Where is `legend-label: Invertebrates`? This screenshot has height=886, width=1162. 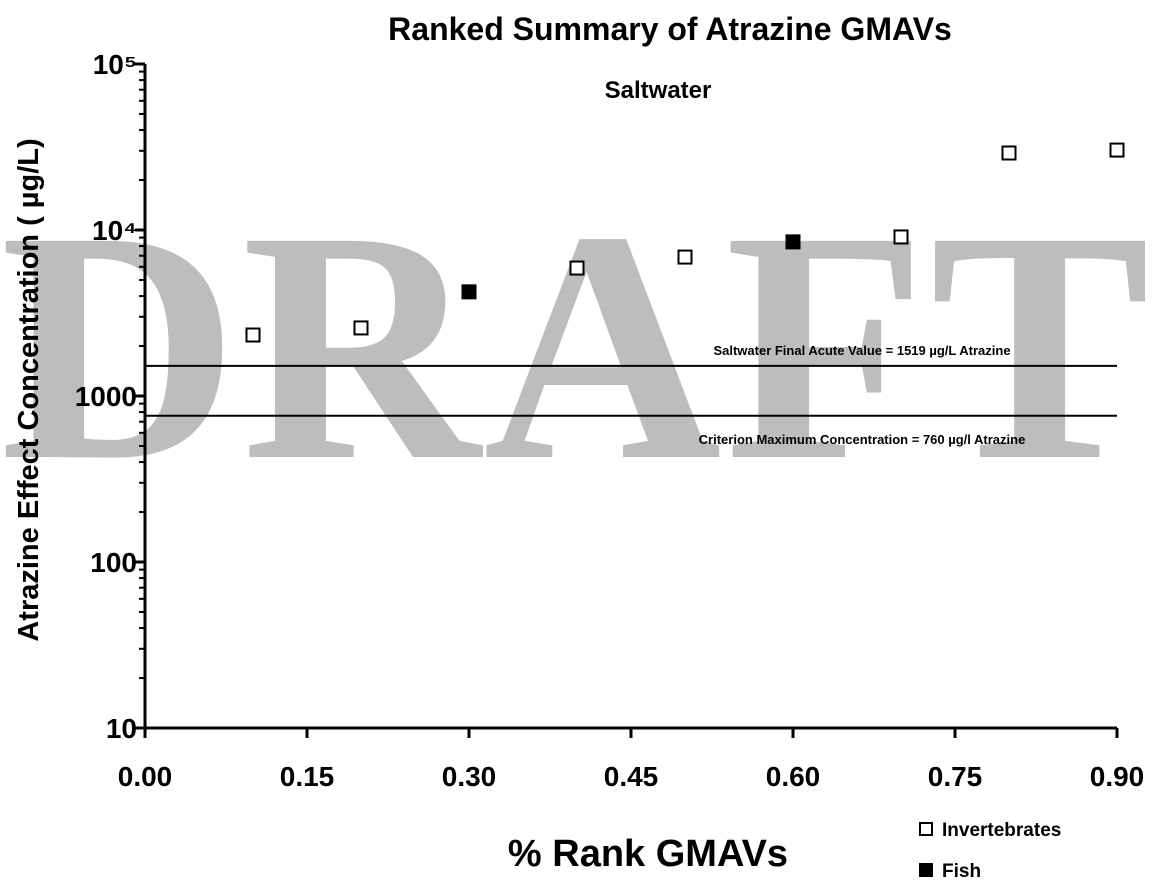 legend-label: Invertebrates is located at coordinates (1001, 830).